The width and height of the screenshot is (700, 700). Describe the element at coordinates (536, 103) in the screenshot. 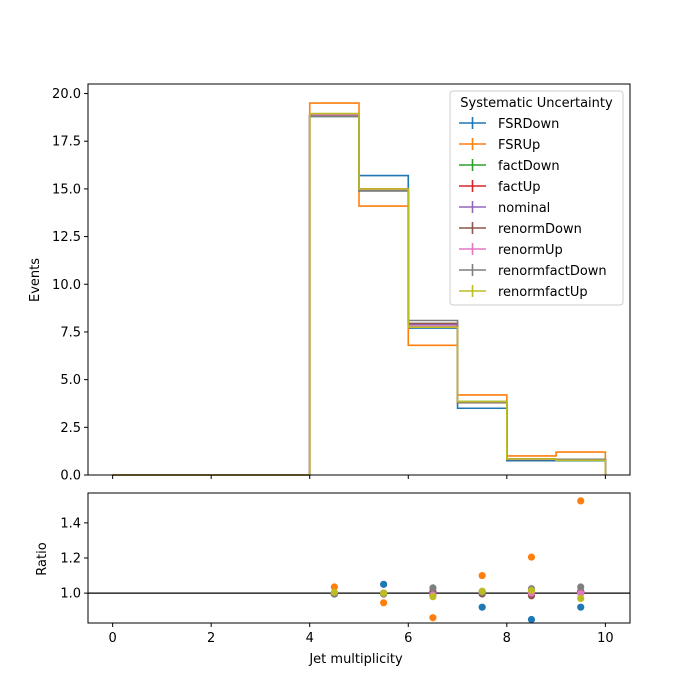

I see `legend-title: Systematic Uncertainty` at that location.